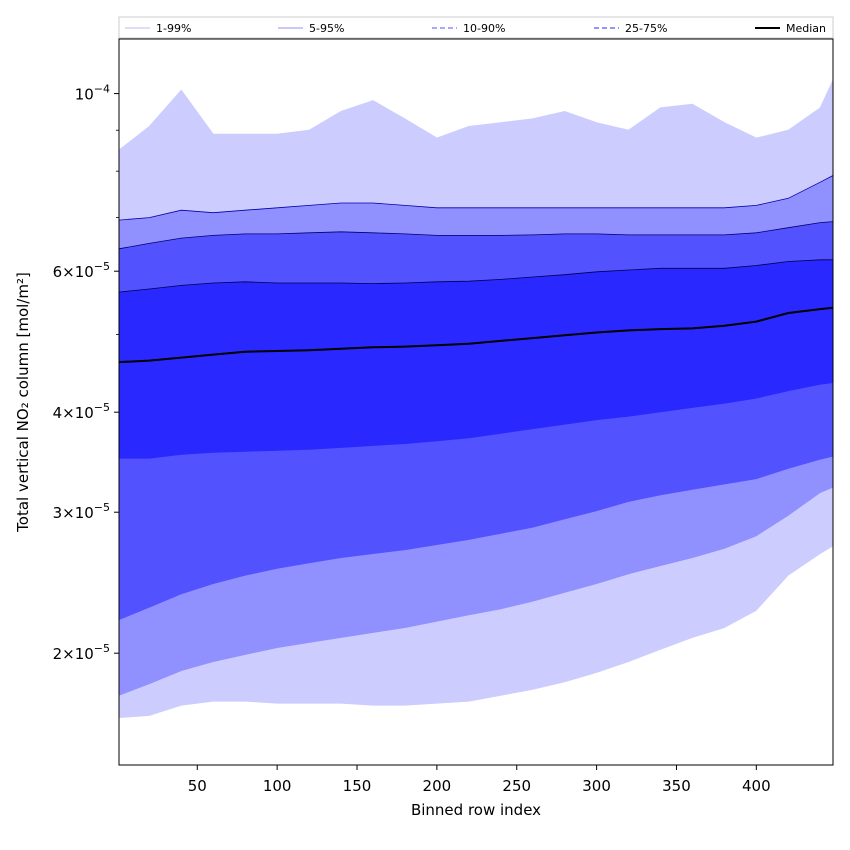 The image size is (850, 850). I want to click on x-tick-label: 50, so click(197, 786).